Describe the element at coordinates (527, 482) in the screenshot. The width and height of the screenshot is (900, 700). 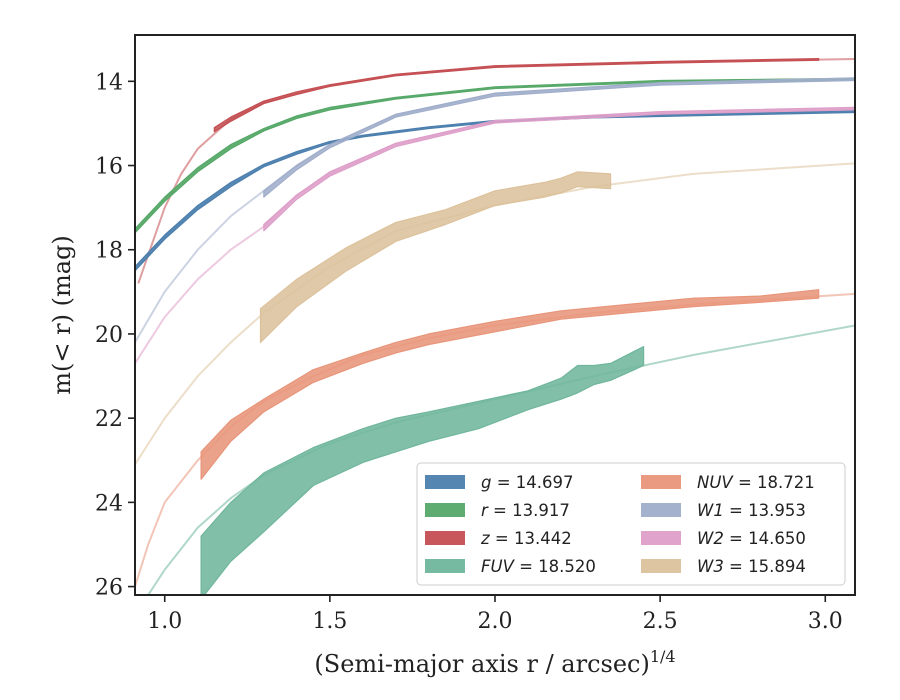
I see `legend-label-g: g = 14.697` at that location.